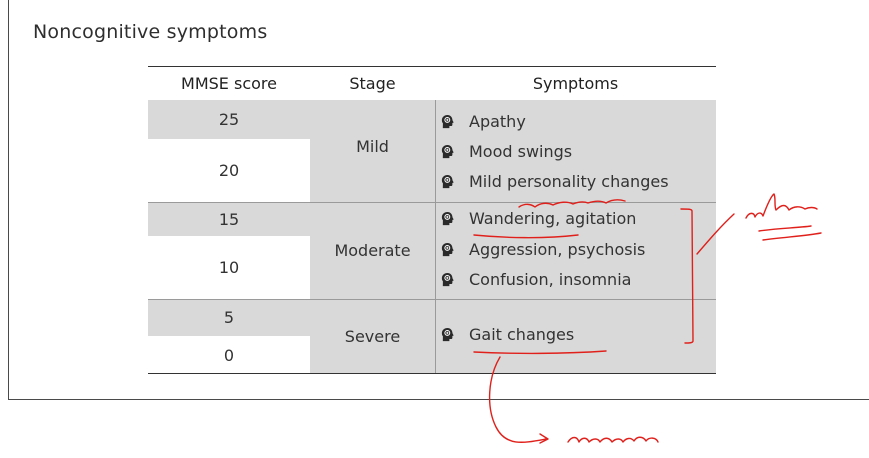 The height and width of the screenshot is (458, 869). Describe the element at coordinates (435, 237) in the screenshot. I see `column-divider` at that location.